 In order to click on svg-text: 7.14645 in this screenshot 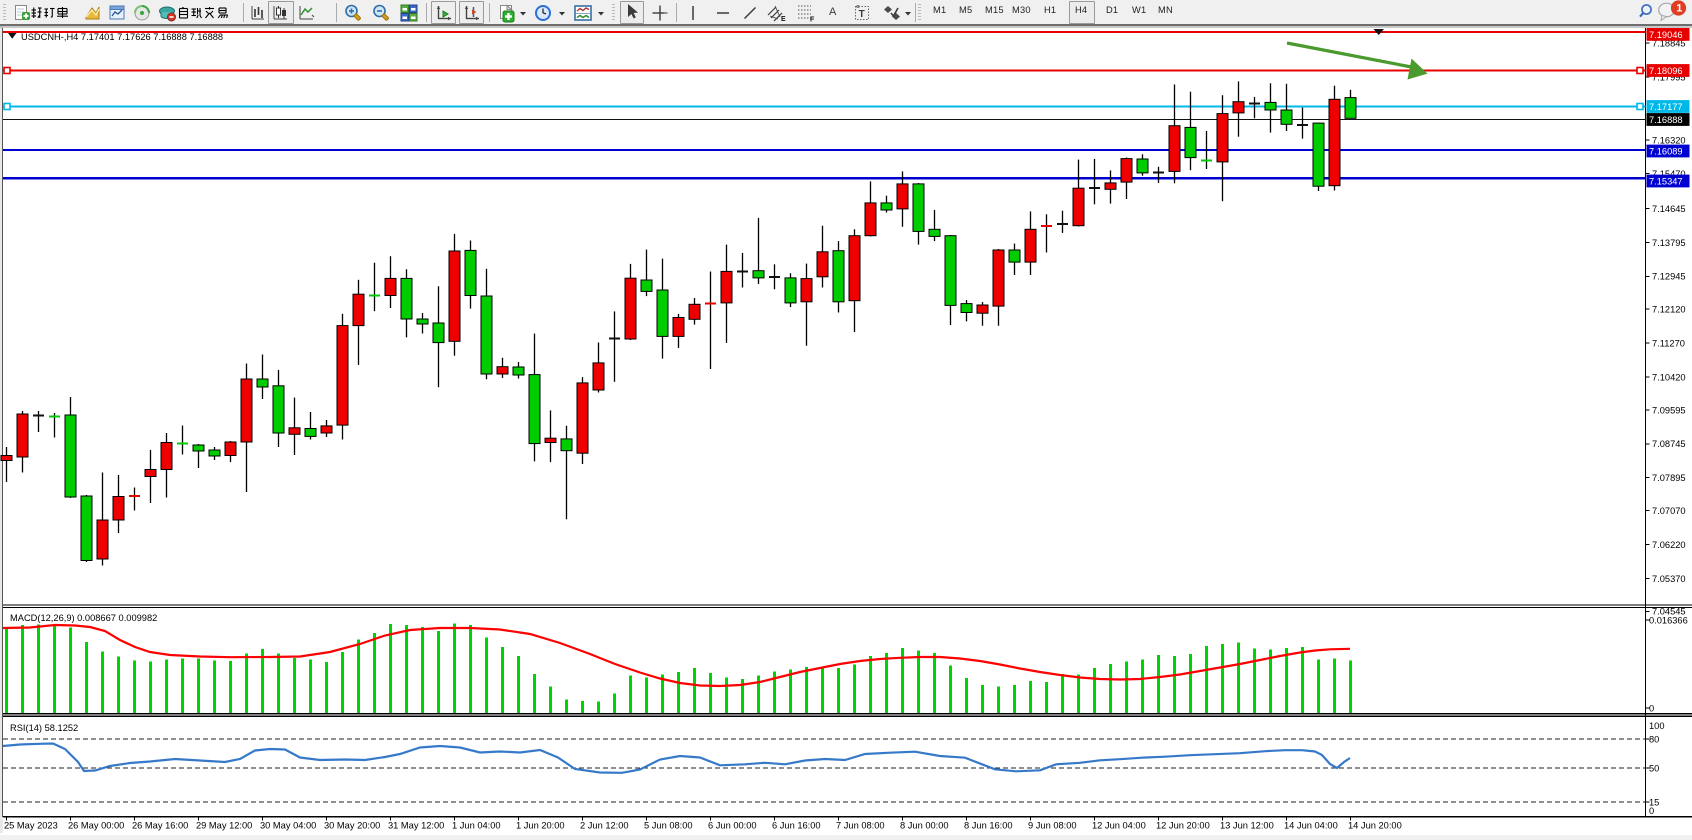, I will do `click(1669, 209)`.